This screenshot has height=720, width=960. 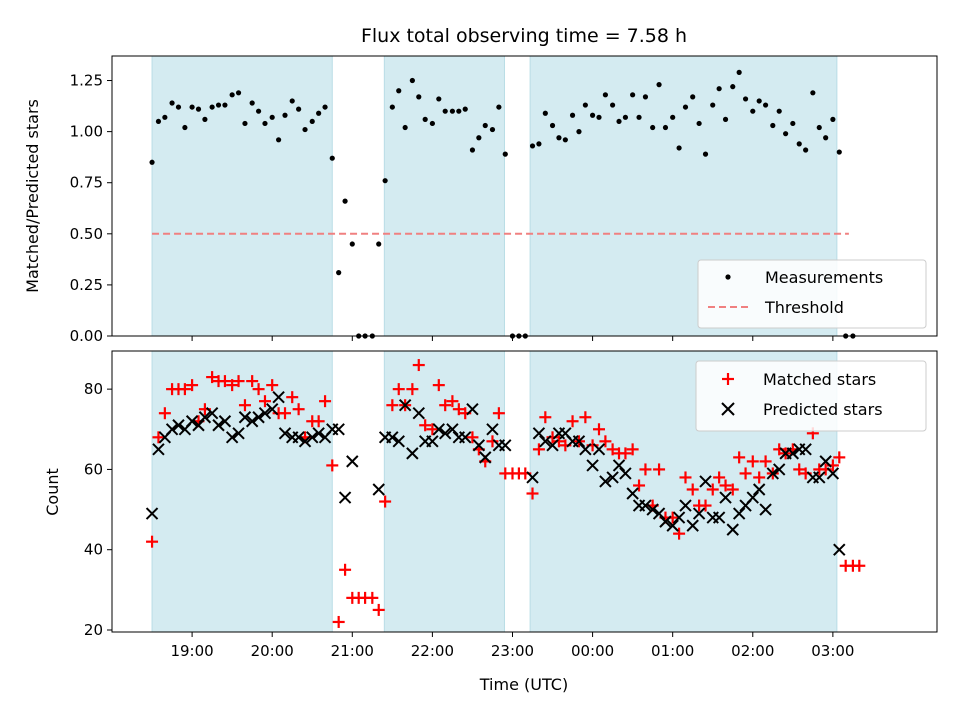 What do you see at coordinates (98, 509) in the screenshot?
I see `bottom-y-ticks: 20 40 60 80` at bounding box center [98, 509].